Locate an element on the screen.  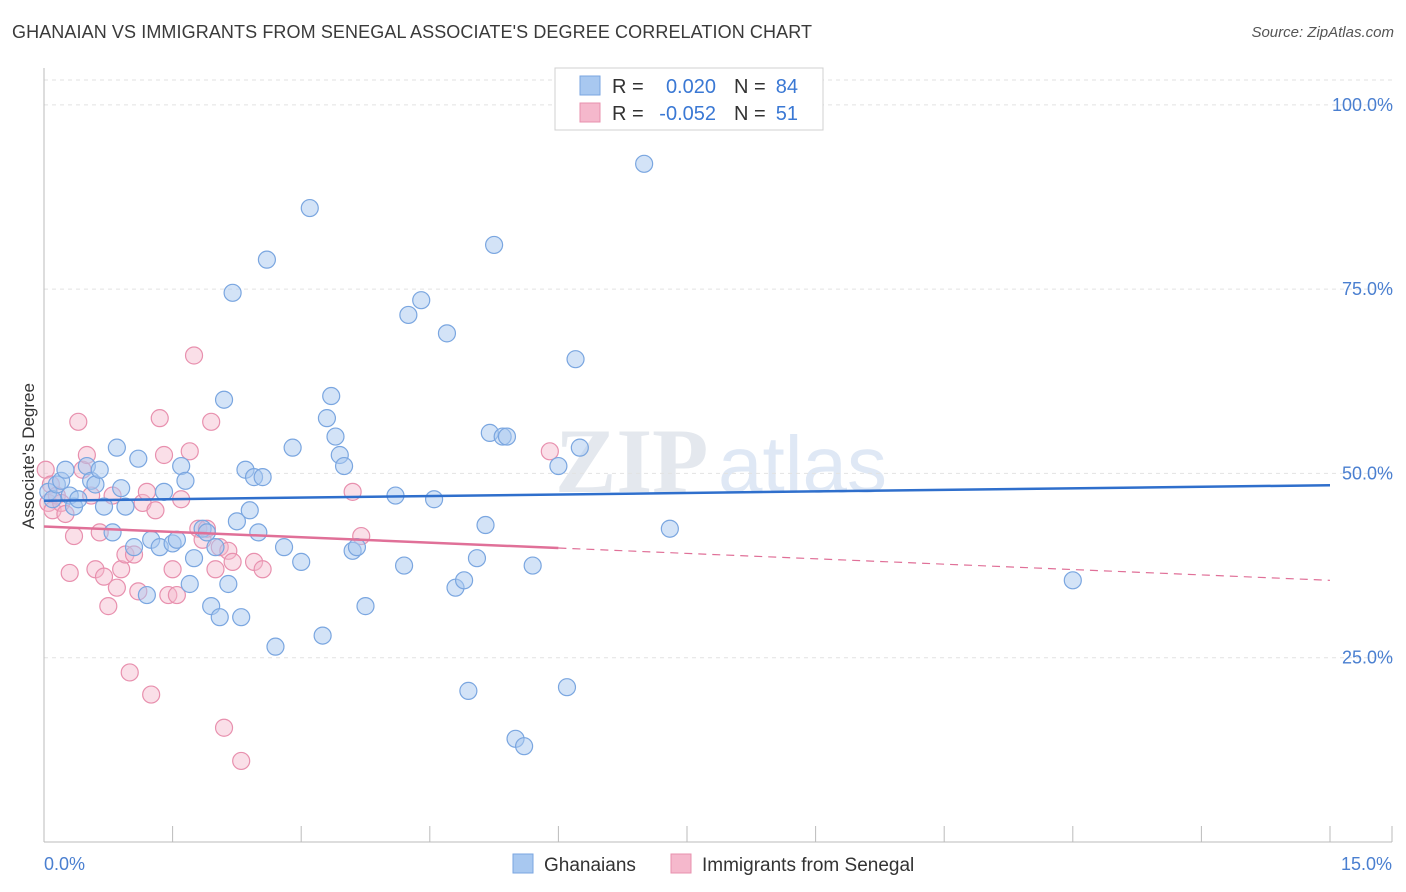
senegal-trend-line is located at coordinates (301, 537).